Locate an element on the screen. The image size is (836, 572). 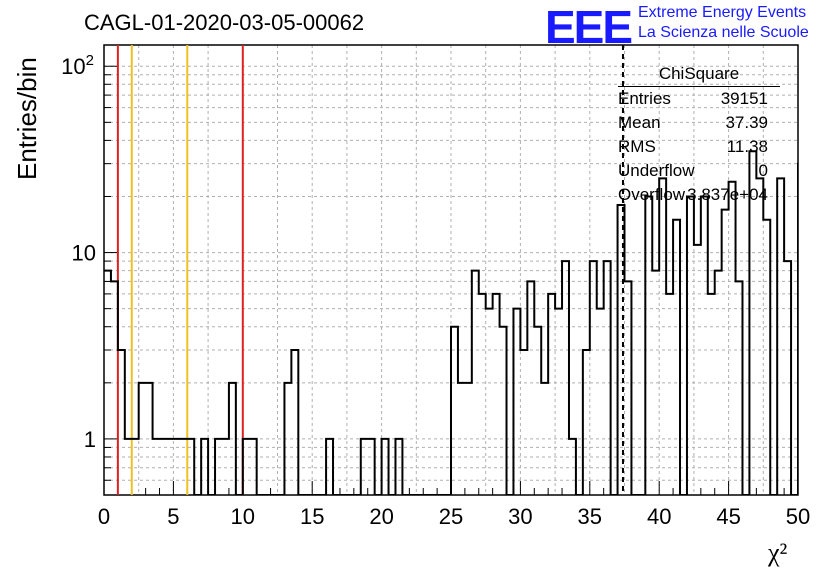
stats-value: 3.837e+04 is located at coordinates (727, 194).